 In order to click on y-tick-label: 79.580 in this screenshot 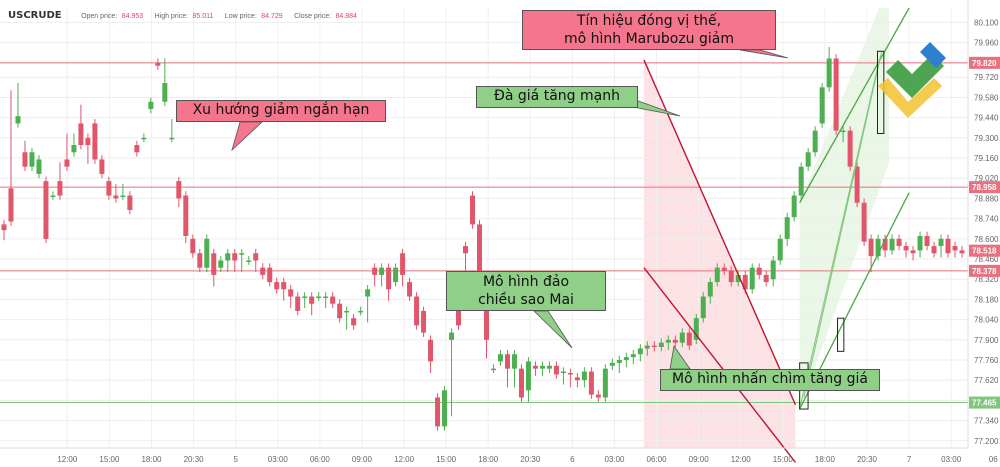, I will do `click(986, 97)`.